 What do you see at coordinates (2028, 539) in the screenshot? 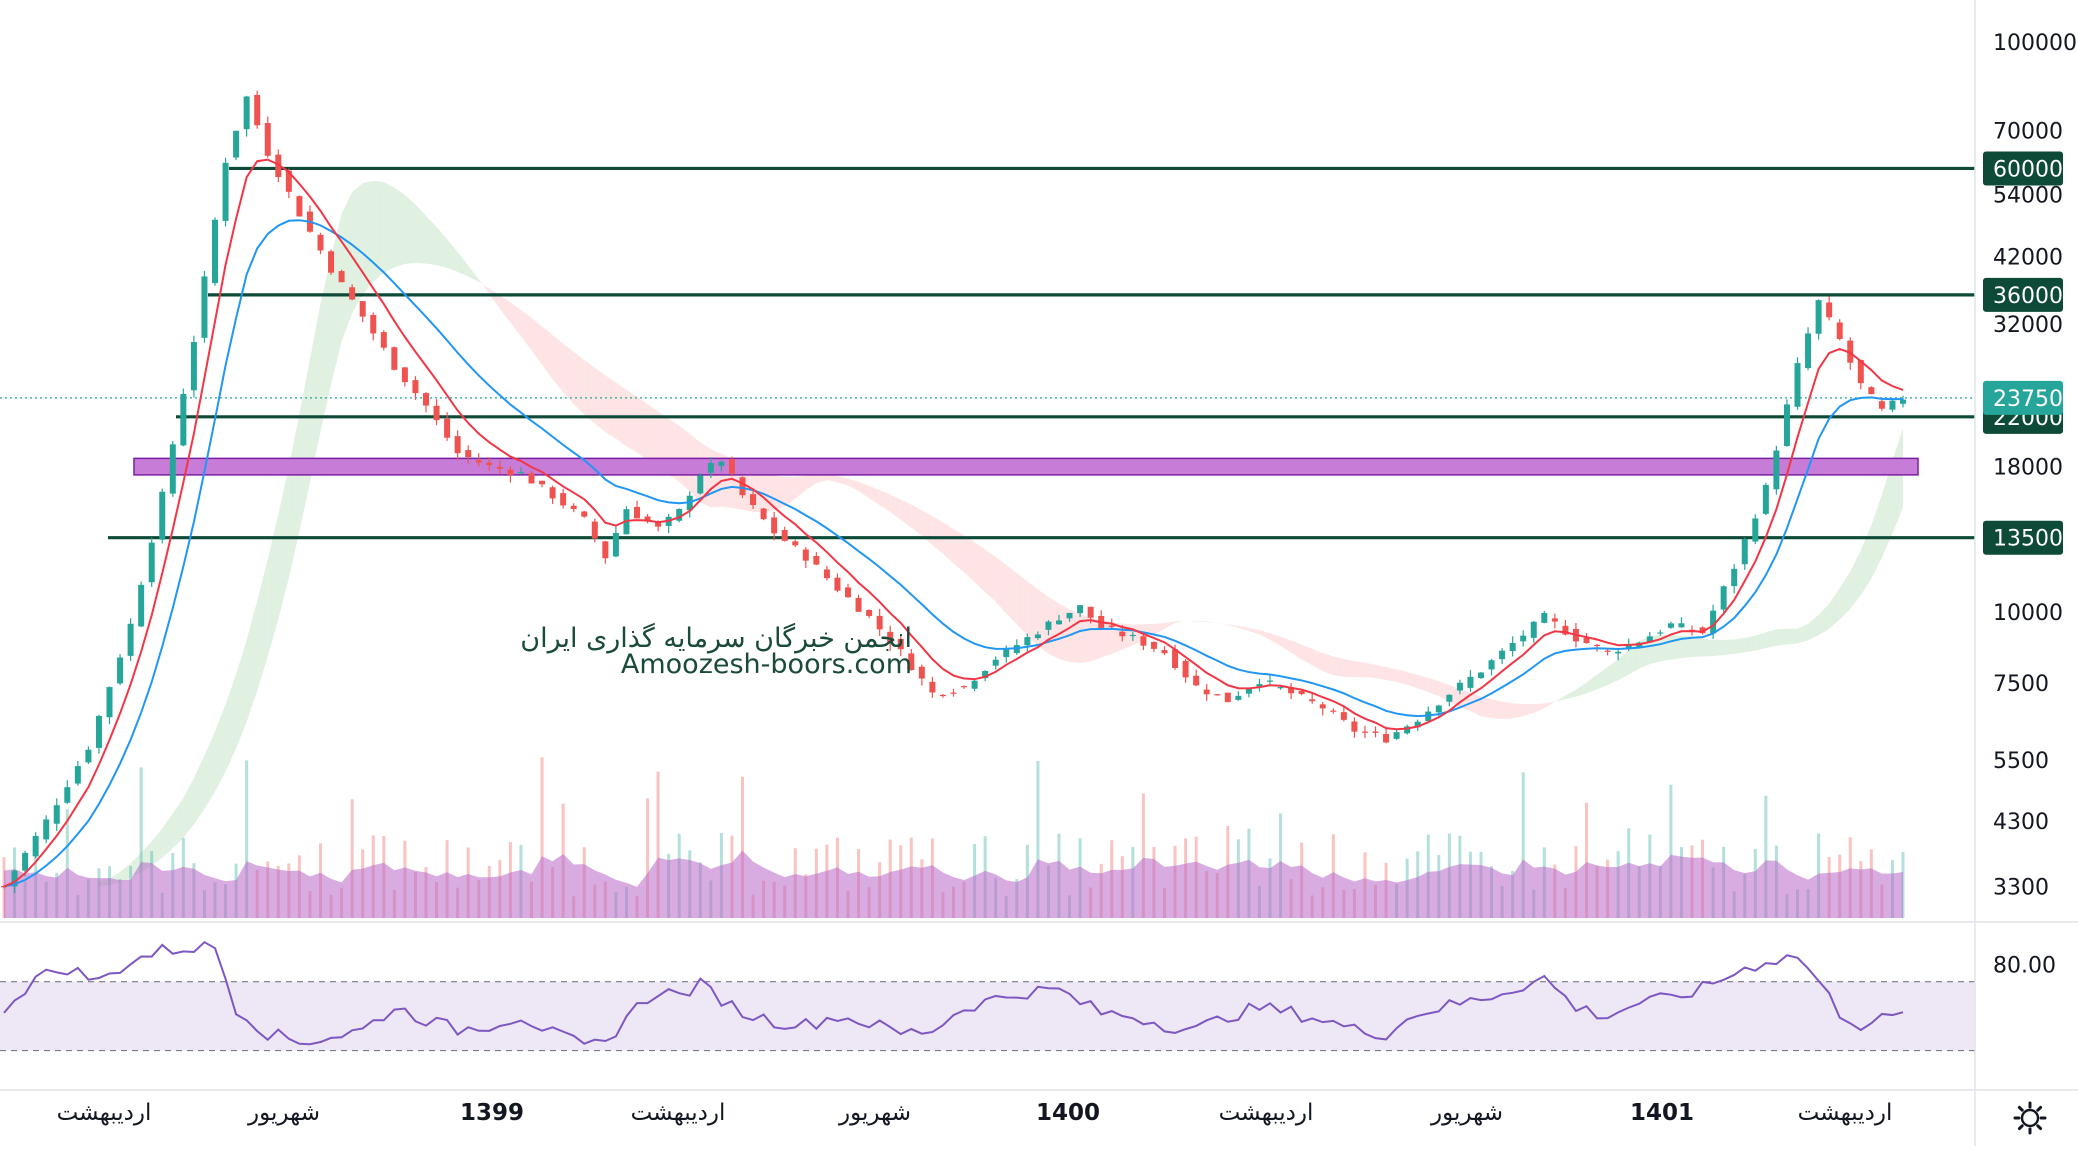
I see `level-label: 13500` at bounding box center [2028, 539].